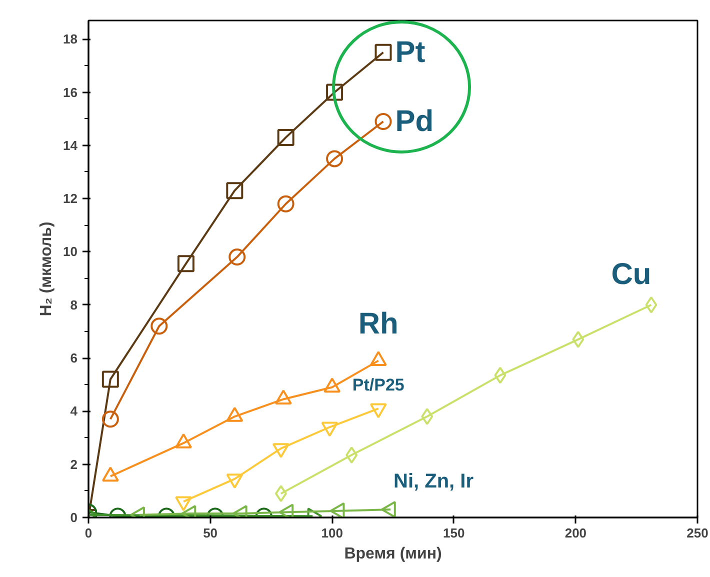  What do you see at coordinates (575, 533) in the screenshot?
I see `x-tick-label: 200` at bounding box center [575, 533].